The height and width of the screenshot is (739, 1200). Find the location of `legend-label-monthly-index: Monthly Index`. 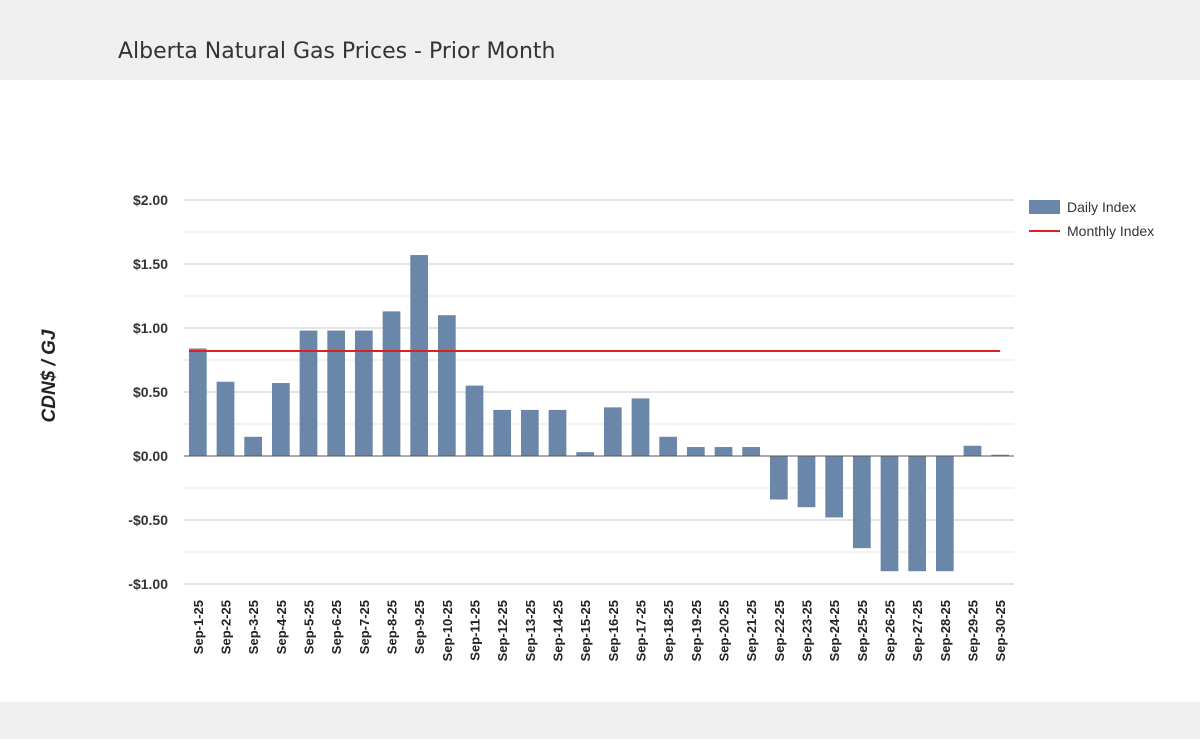

legend-label-monthly-index: Monthly Index is located at coordinates (1110, 231).